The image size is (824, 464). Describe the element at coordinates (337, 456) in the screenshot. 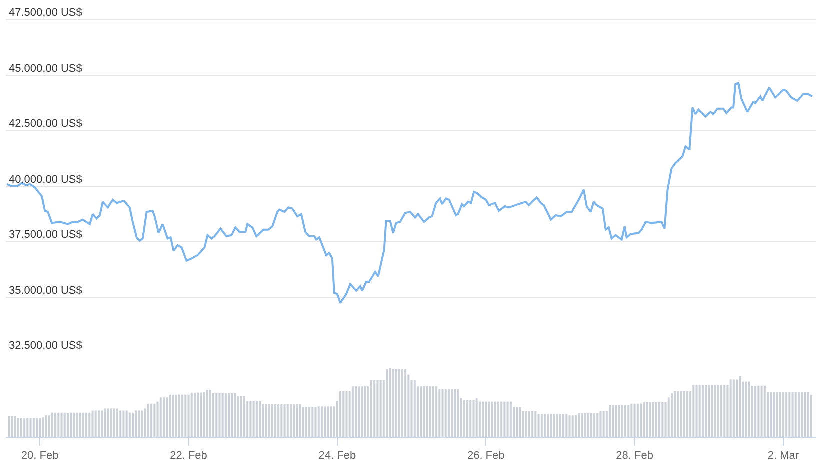

I see `x-tick-label: 24. Feb` at that location.